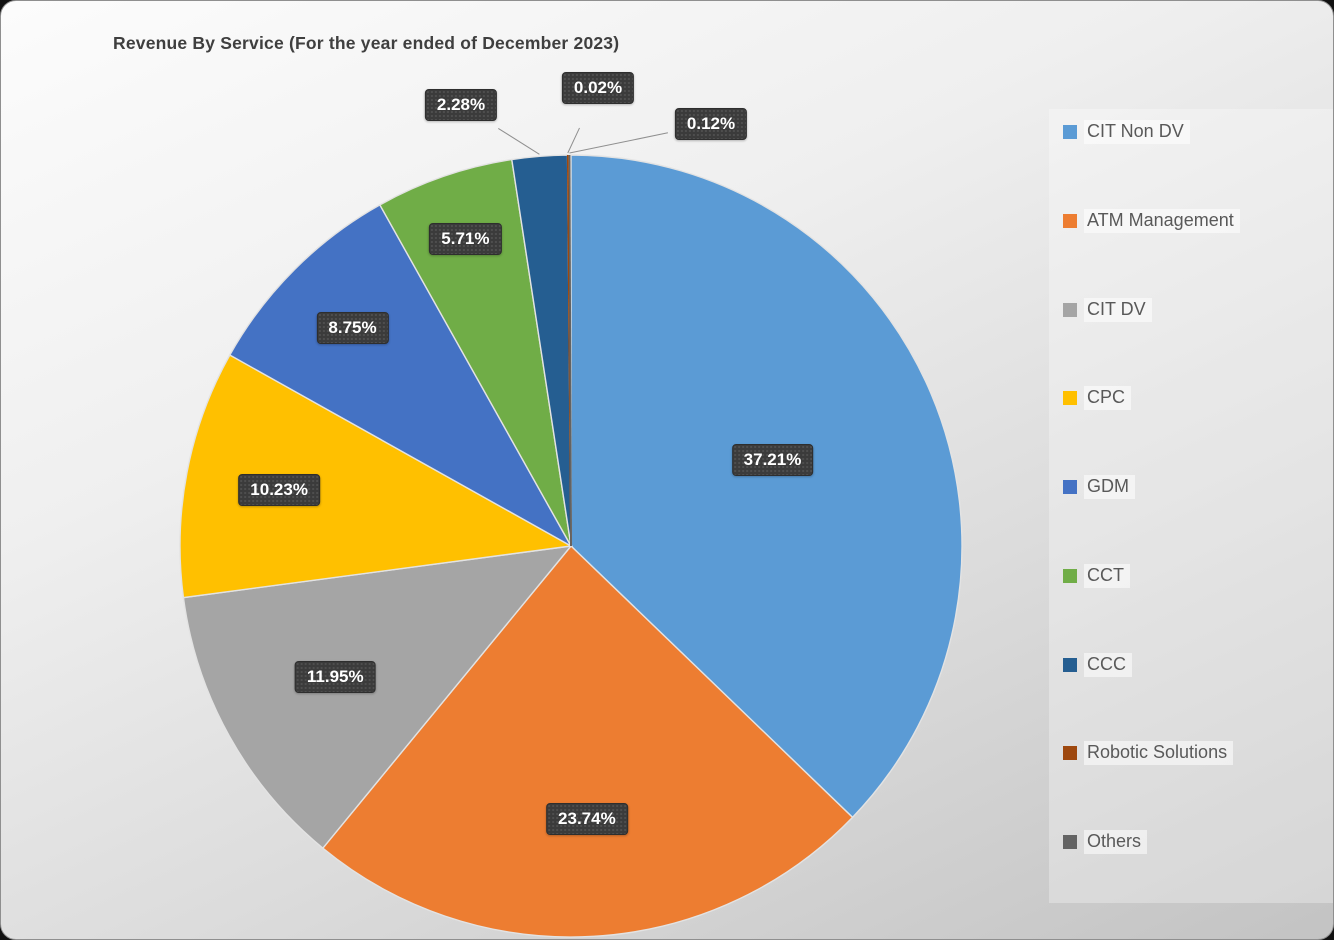  What do you see at coordinates (475, 352) in the screenshot?
I see `pie-slice-cct` at bounding box center [475, 352].